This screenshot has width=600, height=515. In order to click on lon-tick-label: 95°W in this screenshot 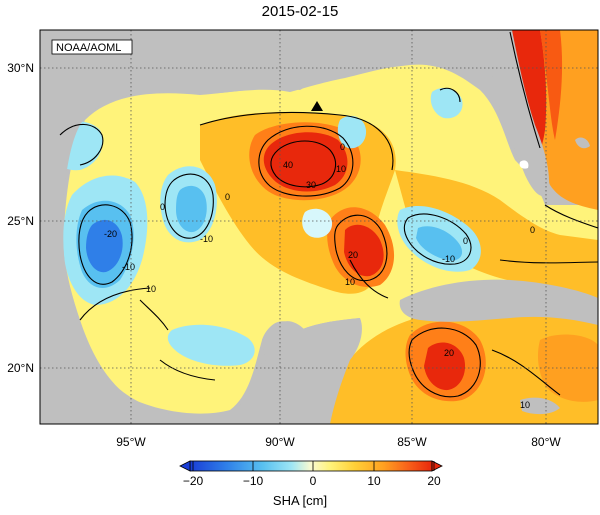, I will do `click(131, 442)`.